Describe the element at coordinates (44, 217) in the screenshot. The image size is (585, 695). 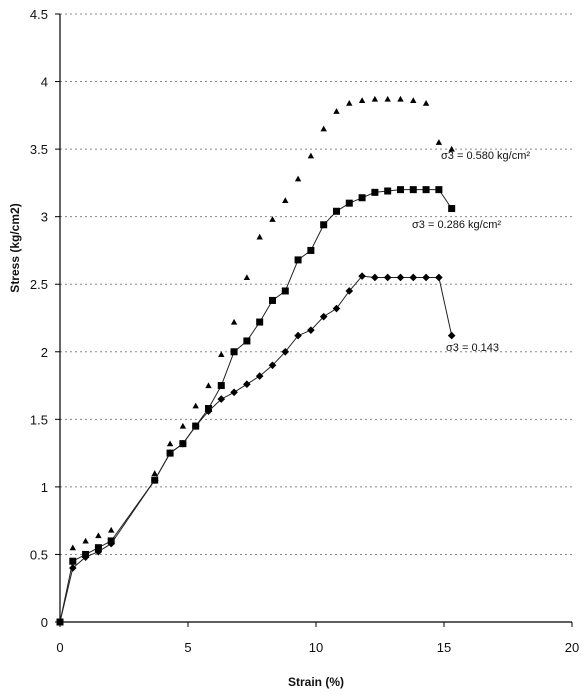
I see `y-tick-label: 3` at that location.